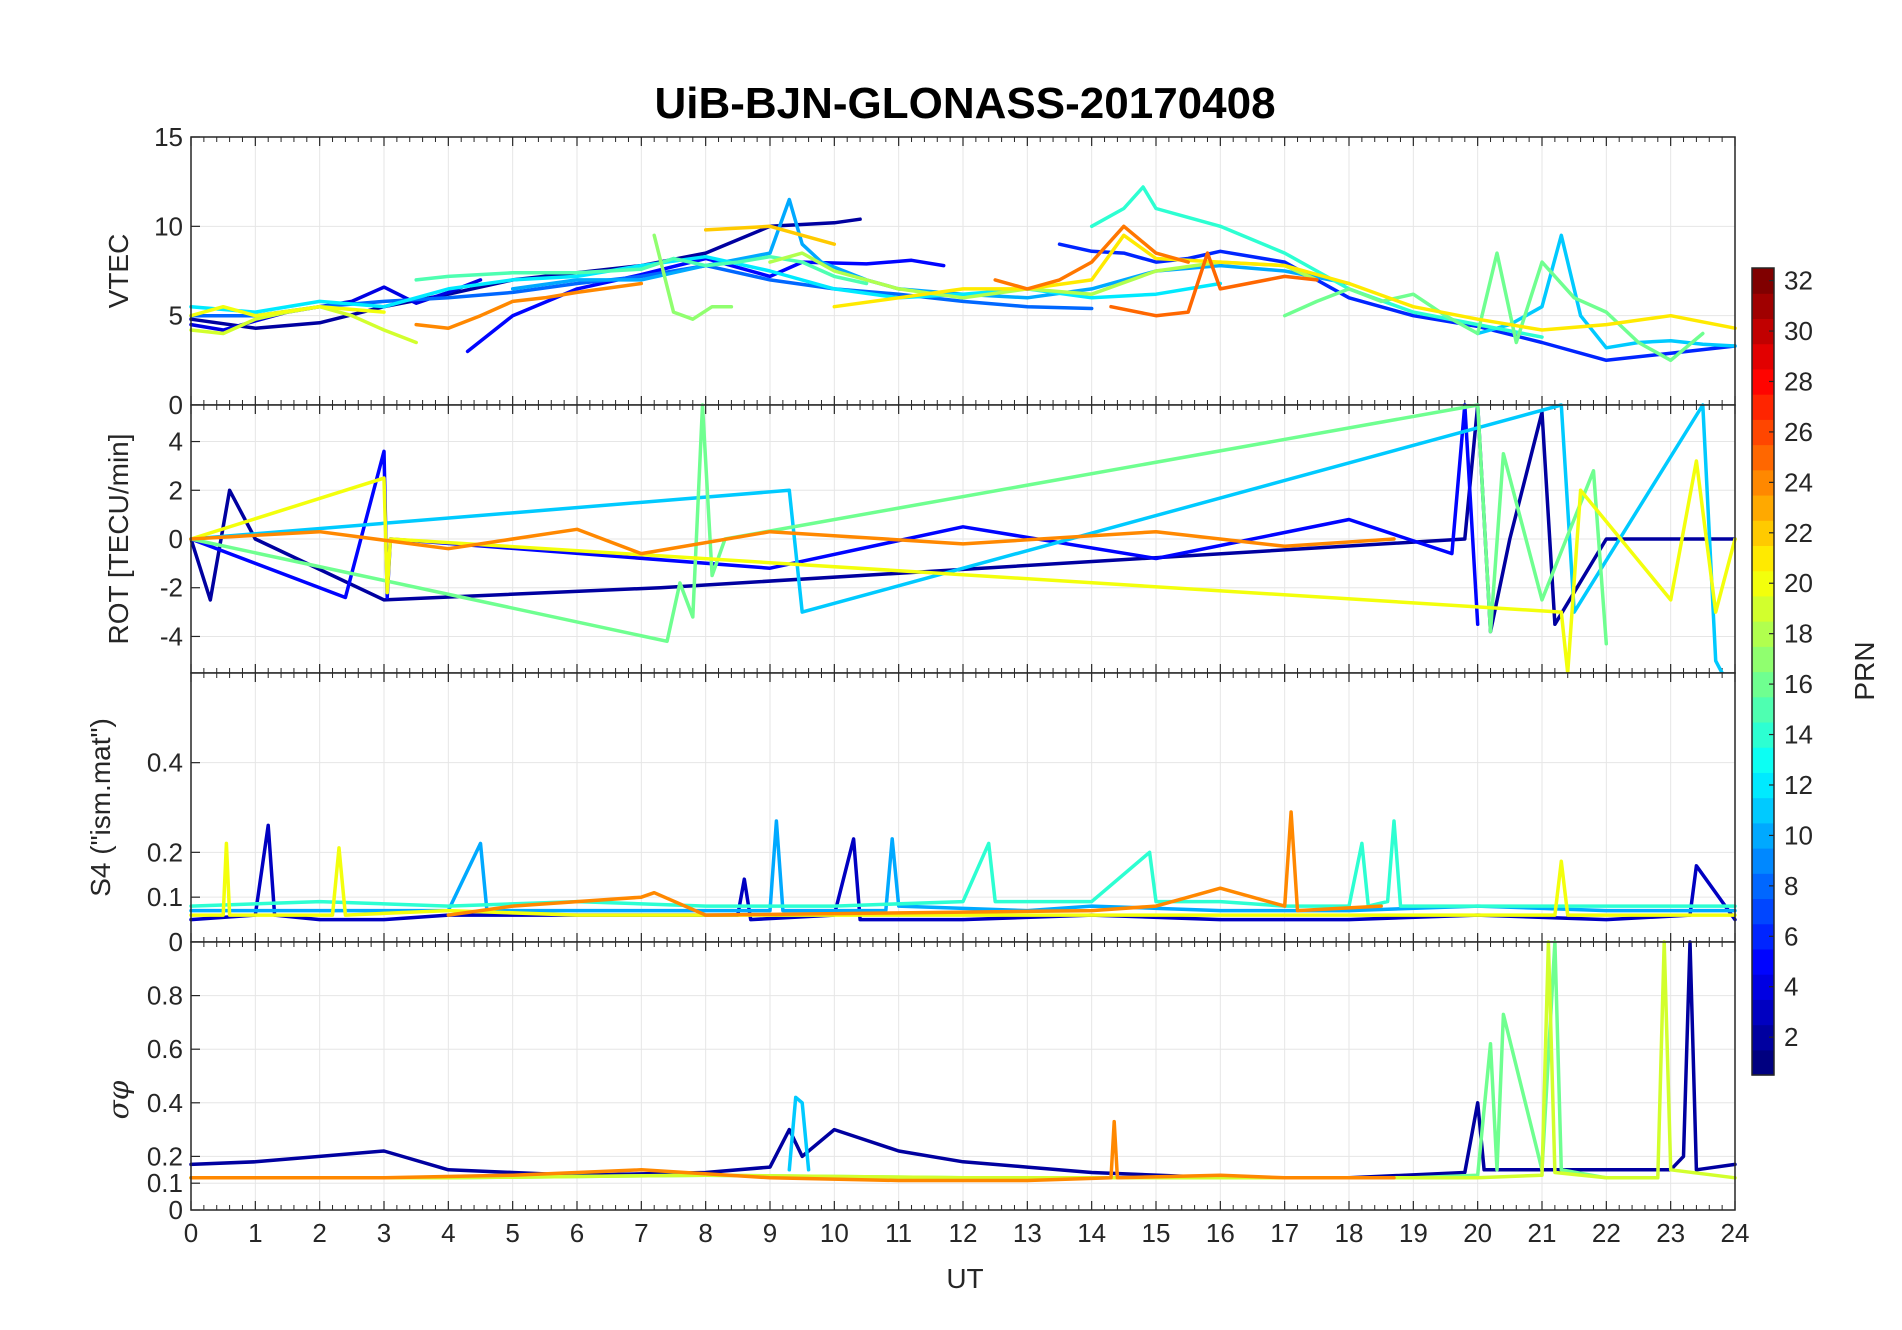 The height and width of the screenshot is (1330, 1902). Describe the element at coordinates (1349, 1233) in the screenshot. I see `x-tick-label: 18` at that location.